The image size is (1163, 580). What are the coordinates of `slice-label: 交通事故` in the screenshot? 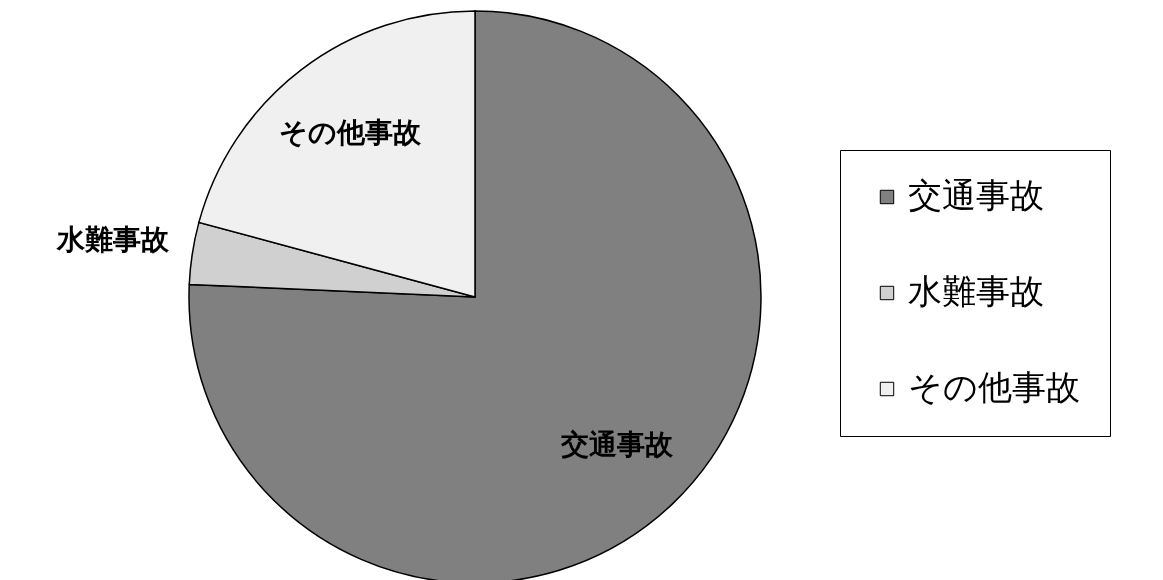 It's located at (617, 444).